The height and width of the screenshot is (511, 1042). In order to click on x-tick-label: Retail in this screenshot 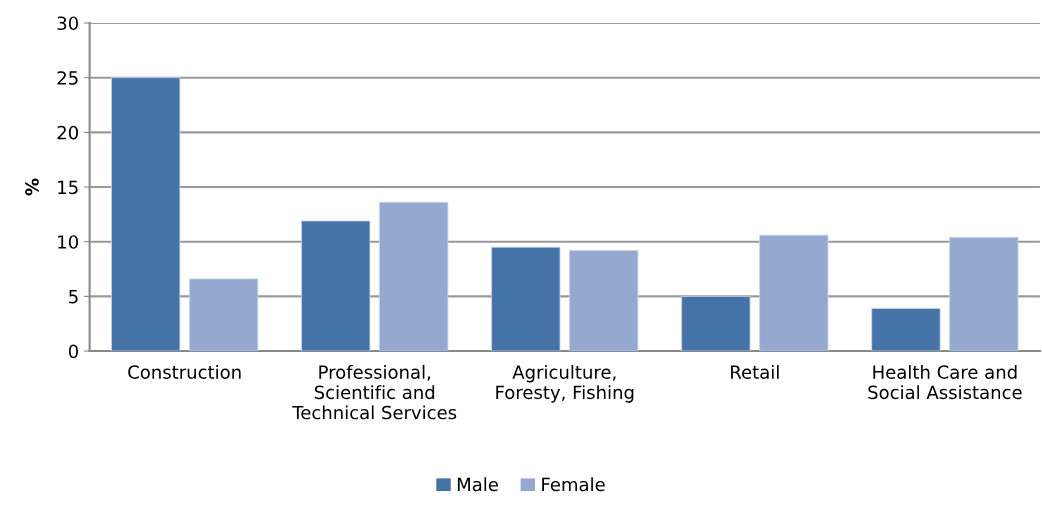, I will do `click(755, 371)`.